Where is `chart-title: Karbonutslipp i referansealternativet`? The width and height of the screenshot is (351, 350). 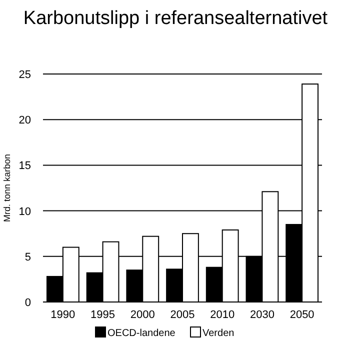 chart-title: Karbonutslipp i referansealternativet is located at coordinates (175, 18).